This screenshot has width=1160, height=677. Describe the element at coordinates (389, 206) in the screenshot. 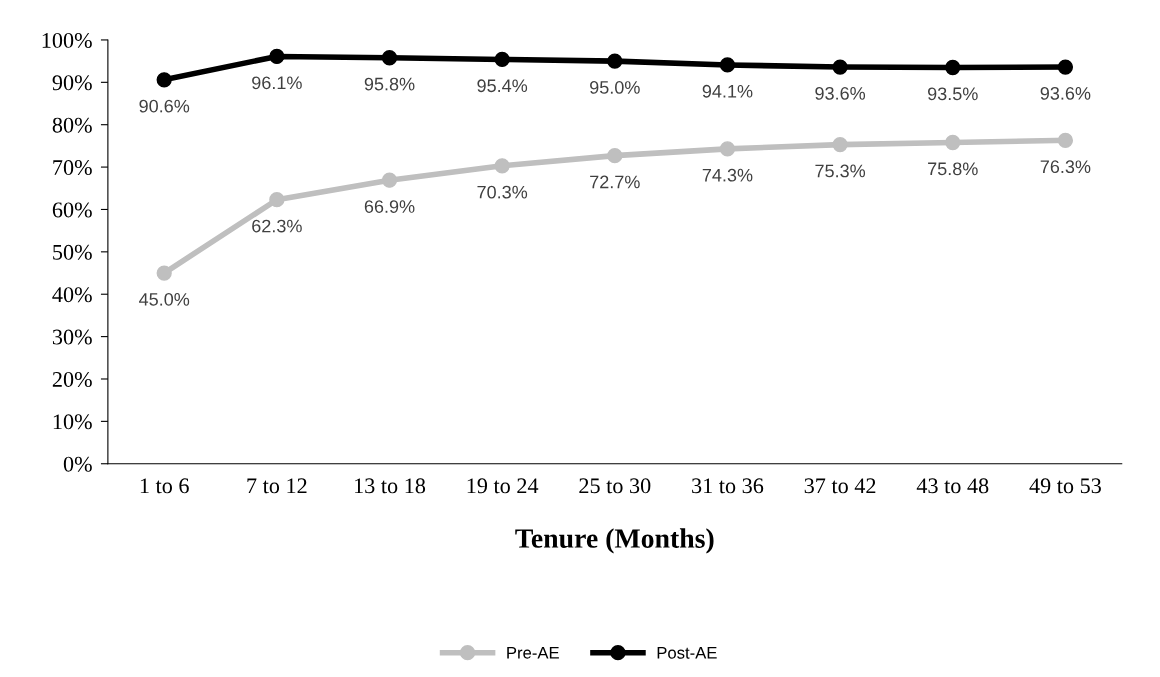

I see `data-label: 66.9%` at that location.